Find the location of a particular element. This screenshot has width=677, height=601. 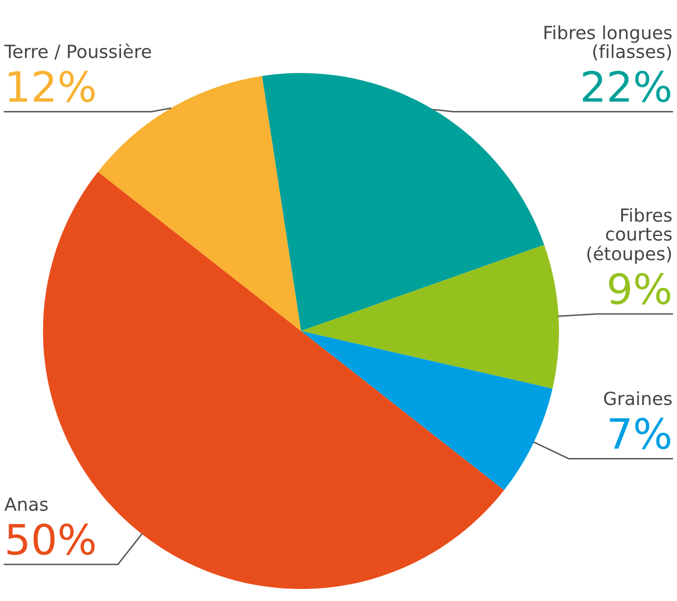

slice-label: Fibres courtes (étoupes) is located at coordinates (629, 236).